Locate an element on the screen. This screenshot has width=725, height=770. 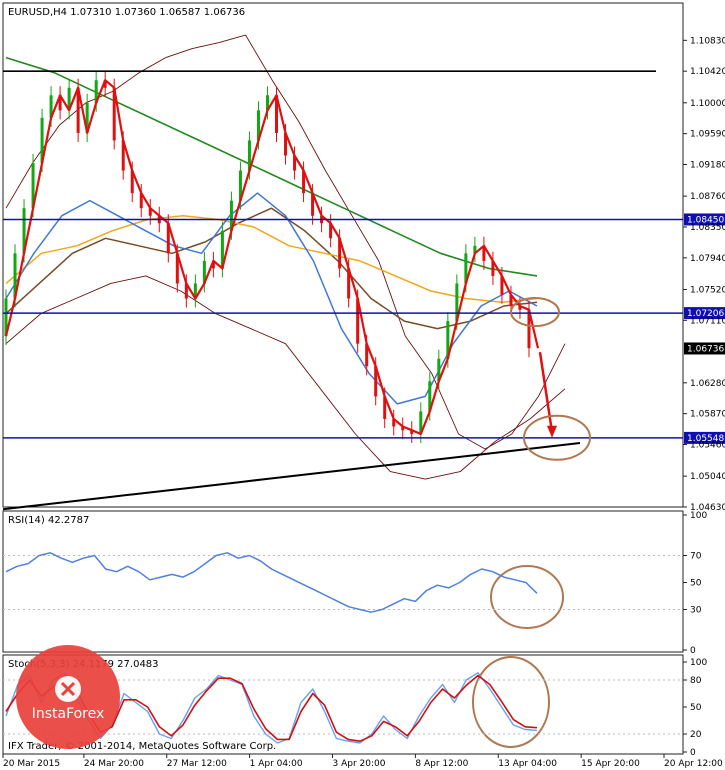
level-label: 1.05548 is located at coordinates (705, 439).